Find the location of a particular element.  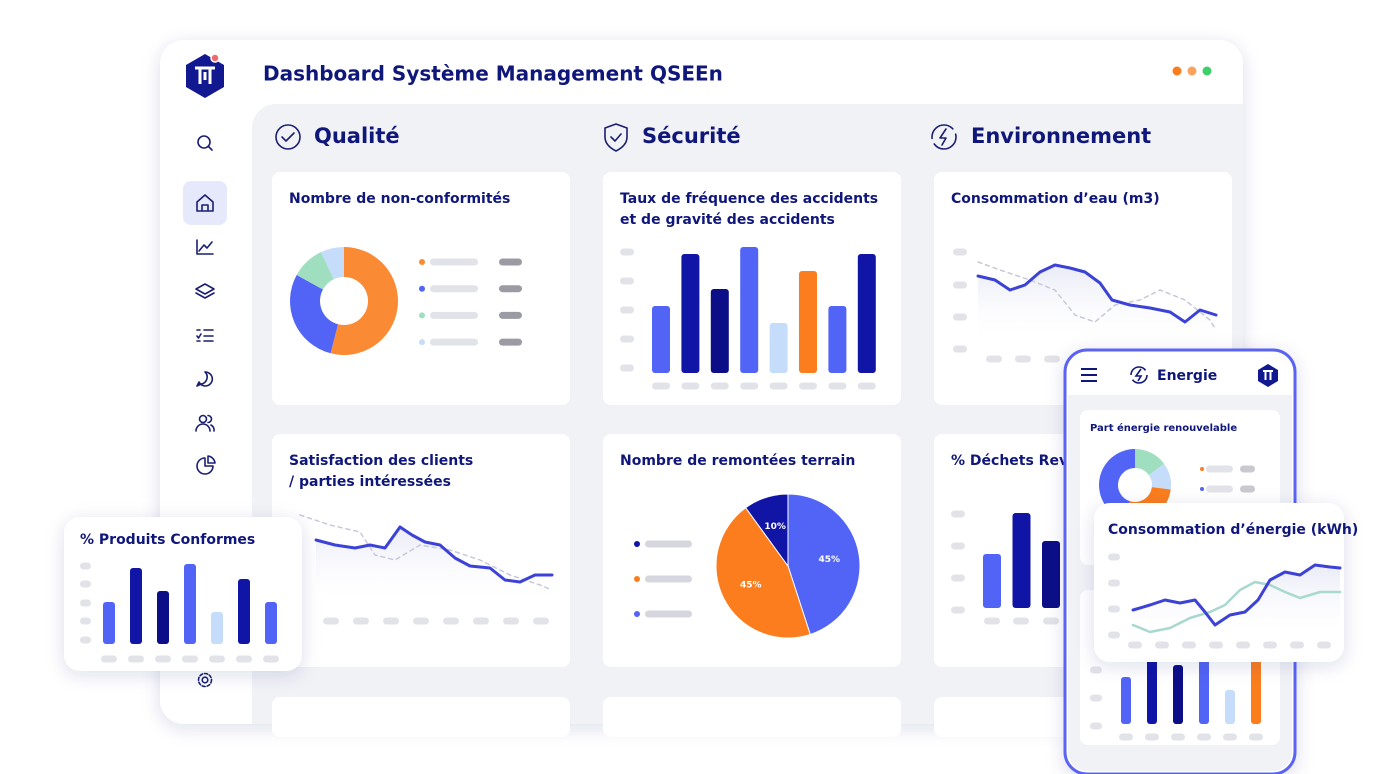

safety-icon is located at coordinates (616, 137).